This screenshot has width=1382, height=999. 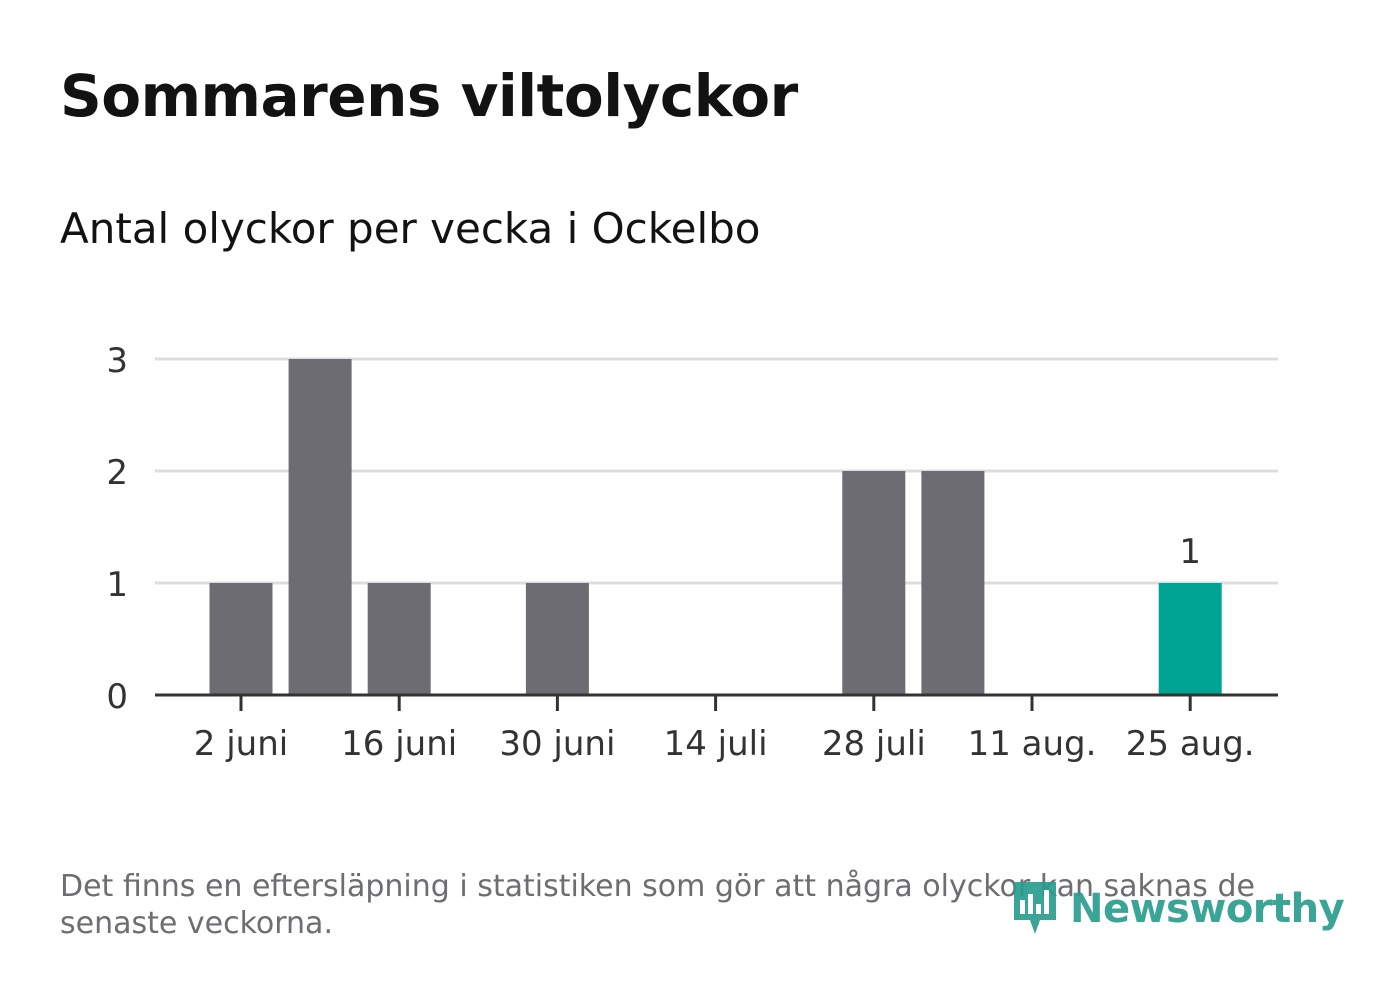 What do you see at coordinates (716, 744) in the screenshot?
I see `x-tick-label: 14 juli` at bounding box center [716, 744].